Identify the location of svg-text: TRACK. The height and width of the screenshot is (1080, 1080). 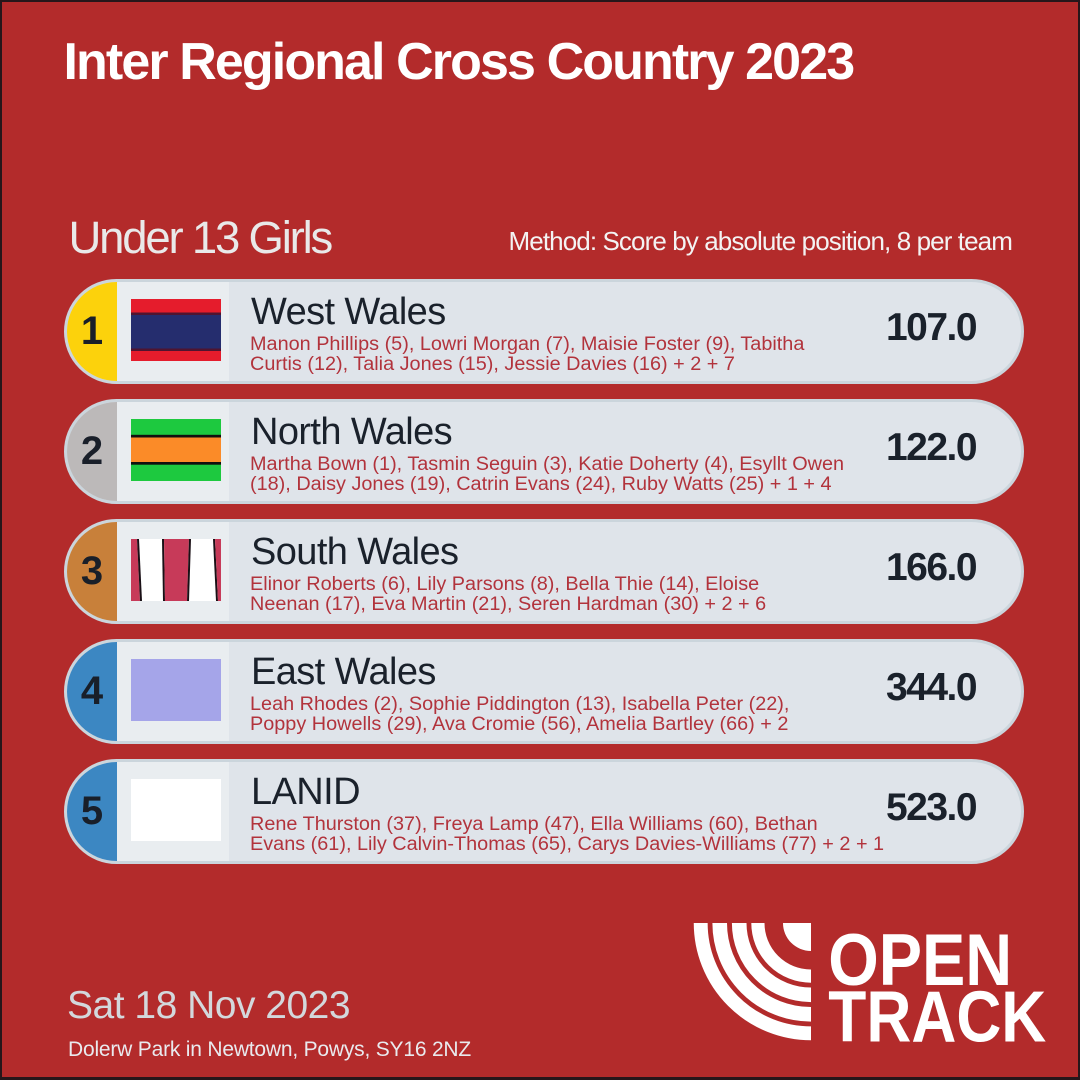
(937, 1014).